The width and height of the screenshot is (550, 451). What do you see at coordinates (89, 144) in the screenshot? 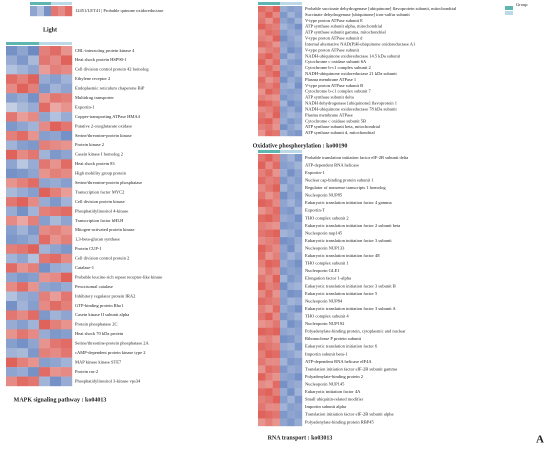
I see `row-label: Protein kinase 2` at bounding box center [89, 144].